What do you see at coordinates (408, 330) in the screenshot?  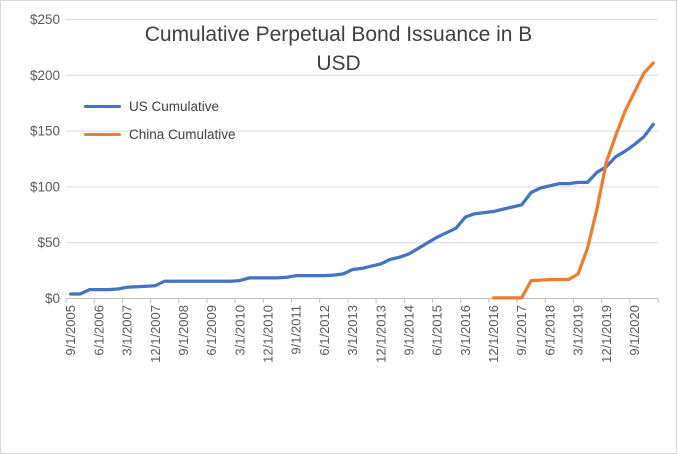 I see `x-tick-label: 9/1/2014` at bounding box center [408, 330].